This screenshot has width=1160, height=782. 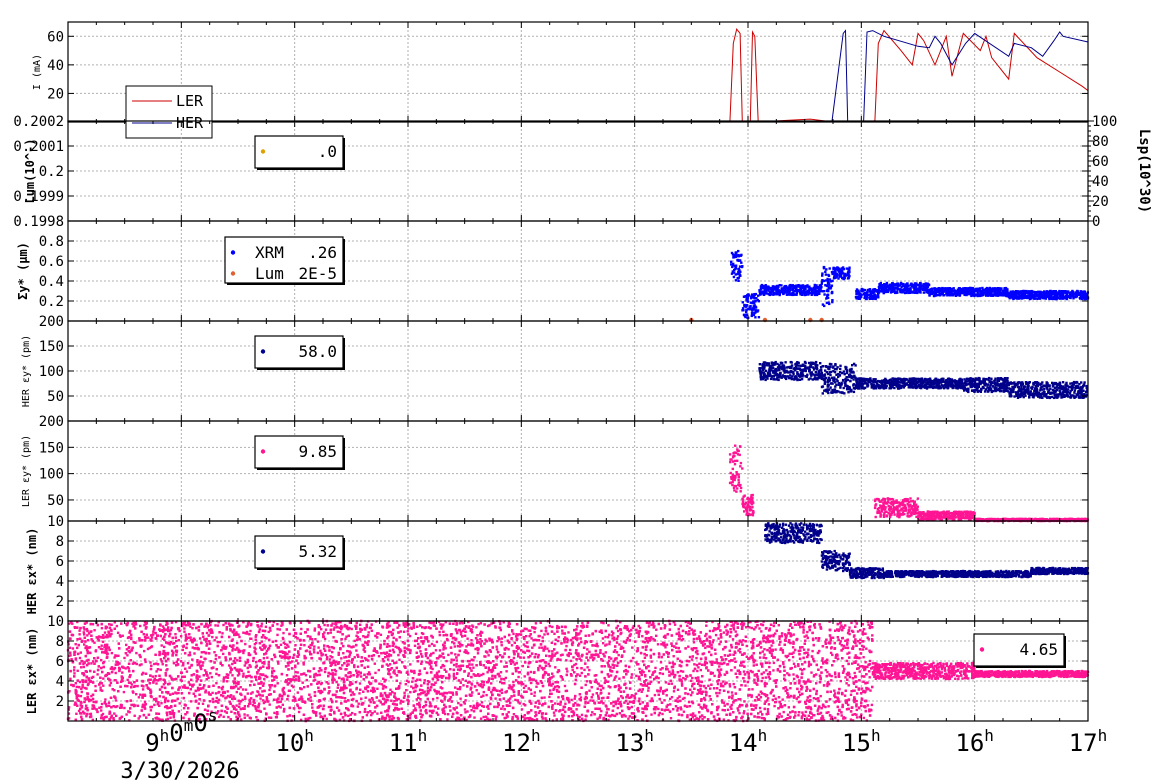 I want to click on y-tick-label: 0.1998, so click(x=38, y=222).